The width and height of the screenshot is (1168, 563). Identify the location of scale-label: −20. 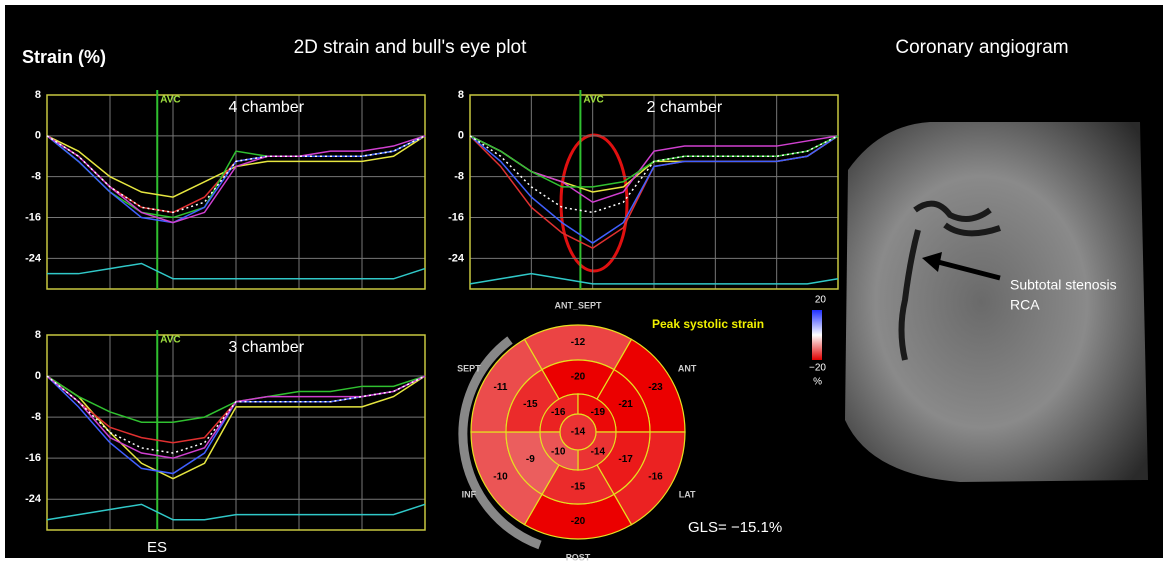
(817, 368).